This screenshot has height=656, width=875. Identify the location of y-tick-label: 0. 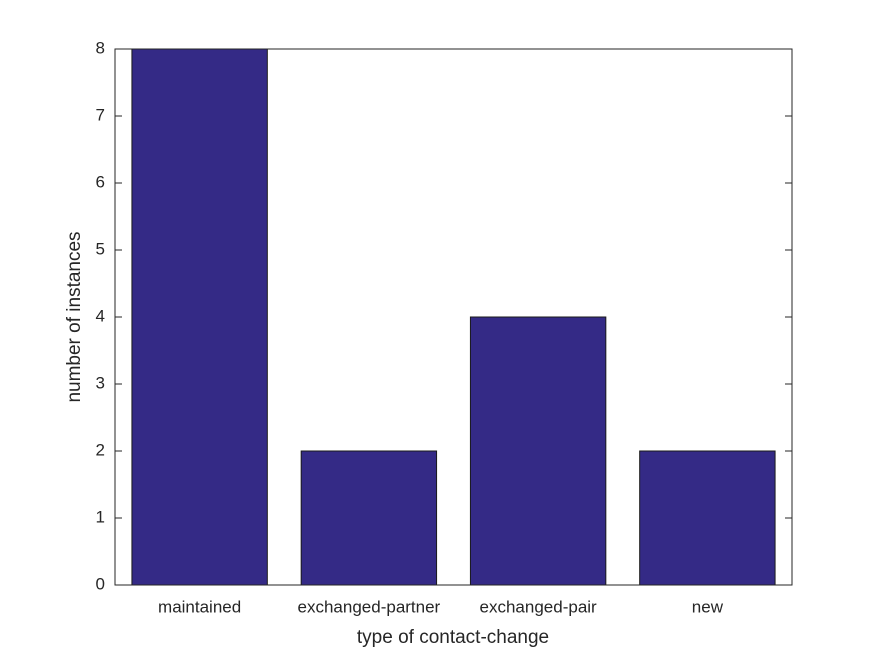
(100, 583).